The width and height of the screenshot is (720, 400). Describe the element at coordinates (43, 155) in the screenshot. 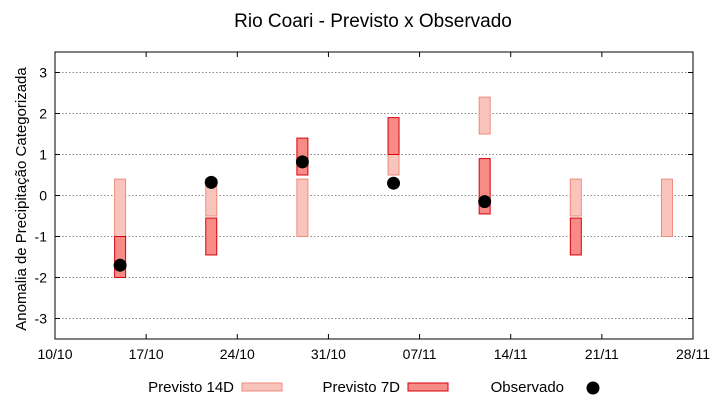

I see `y-tick-label: 1` at that location.